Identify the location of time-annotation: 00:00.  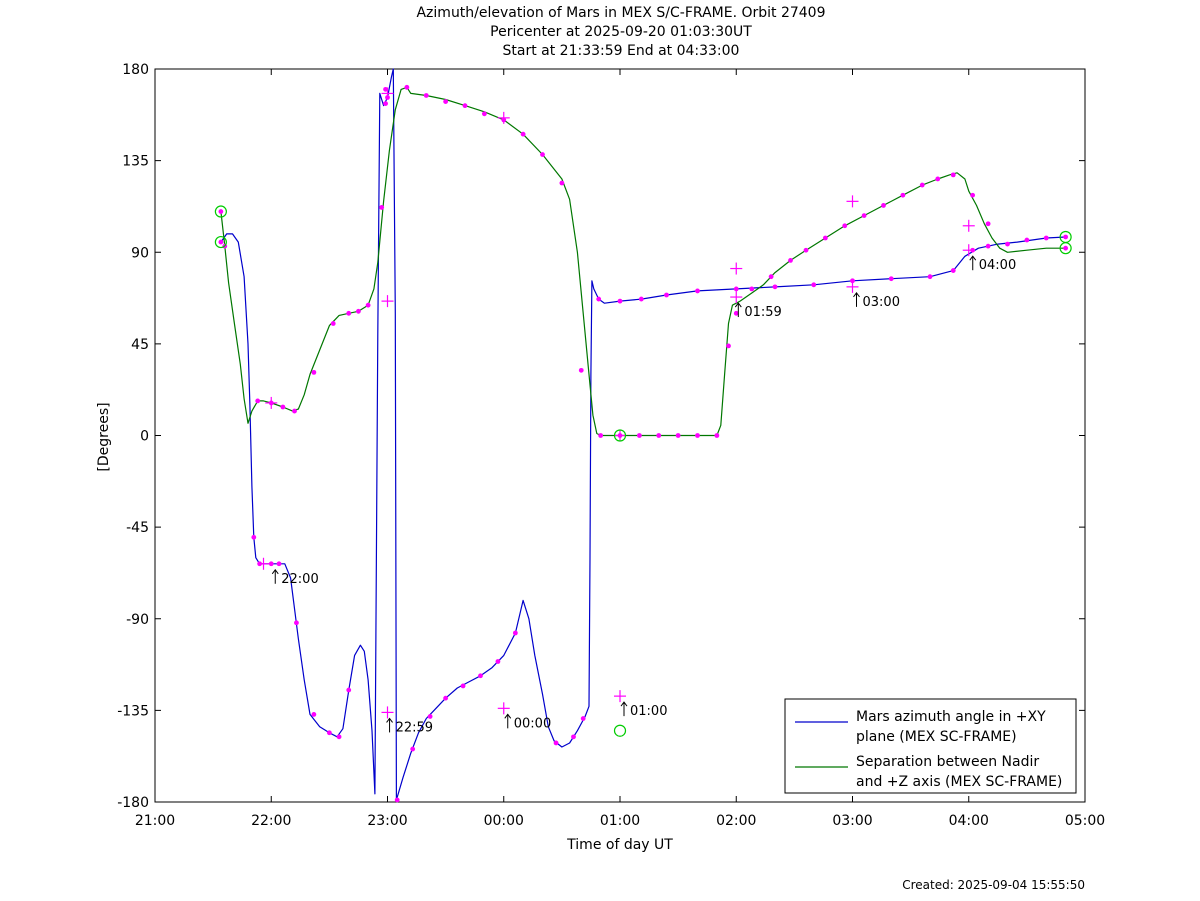
(527, 722).